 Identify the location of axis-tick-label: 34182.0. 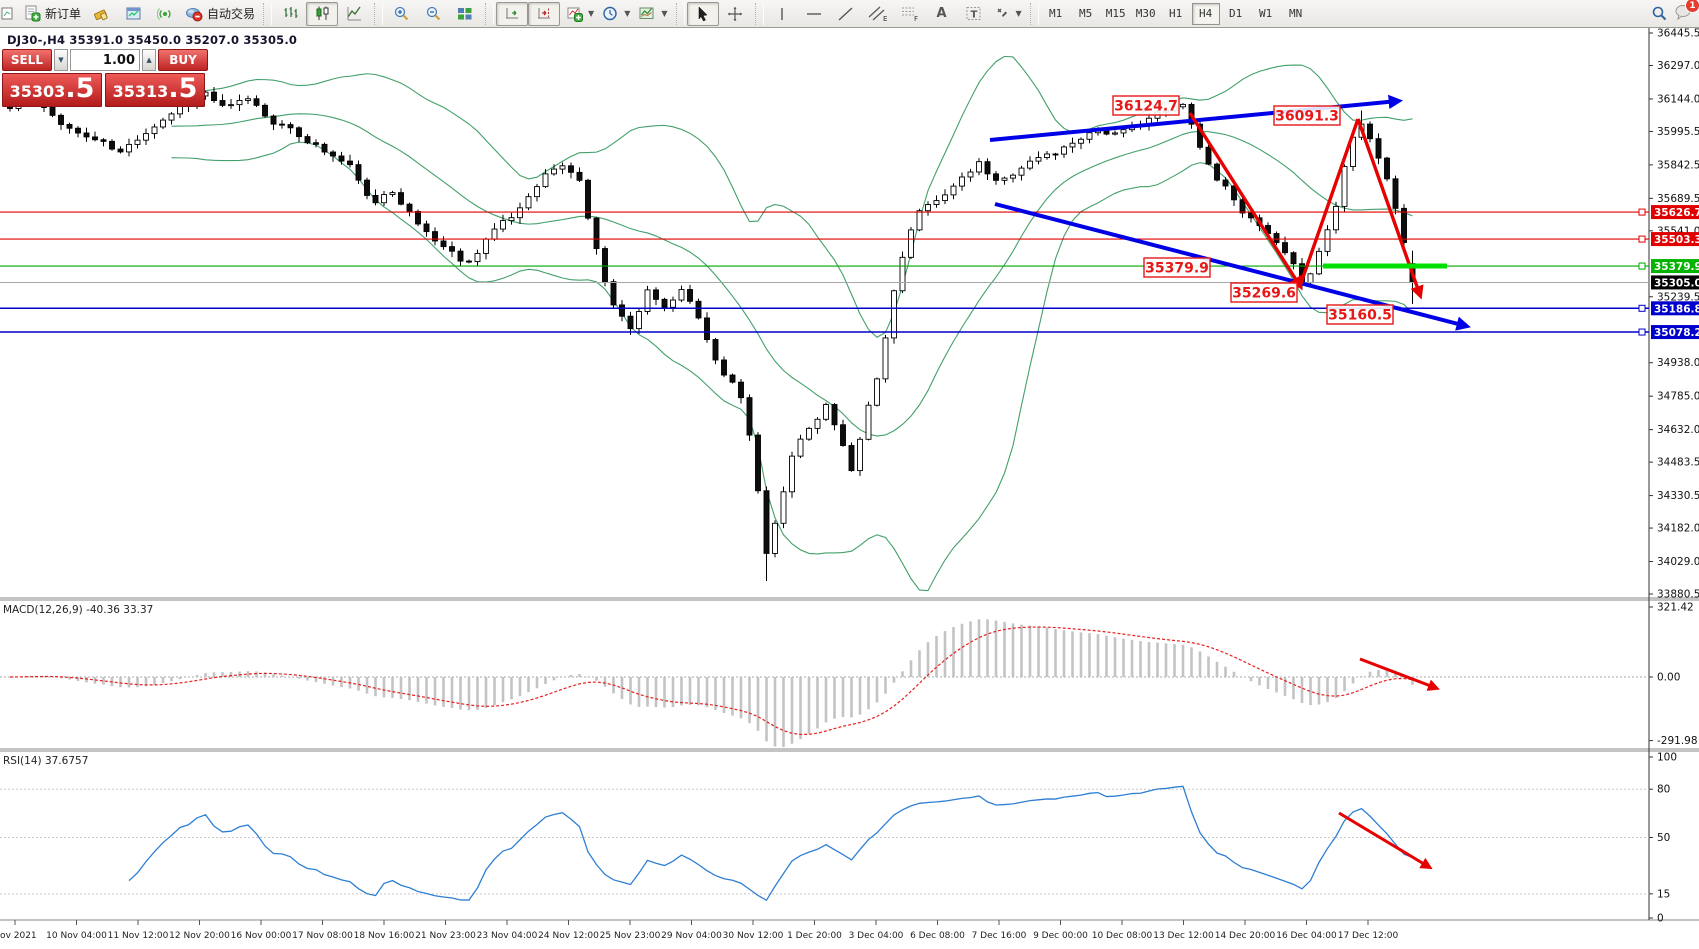
(1678, 529).